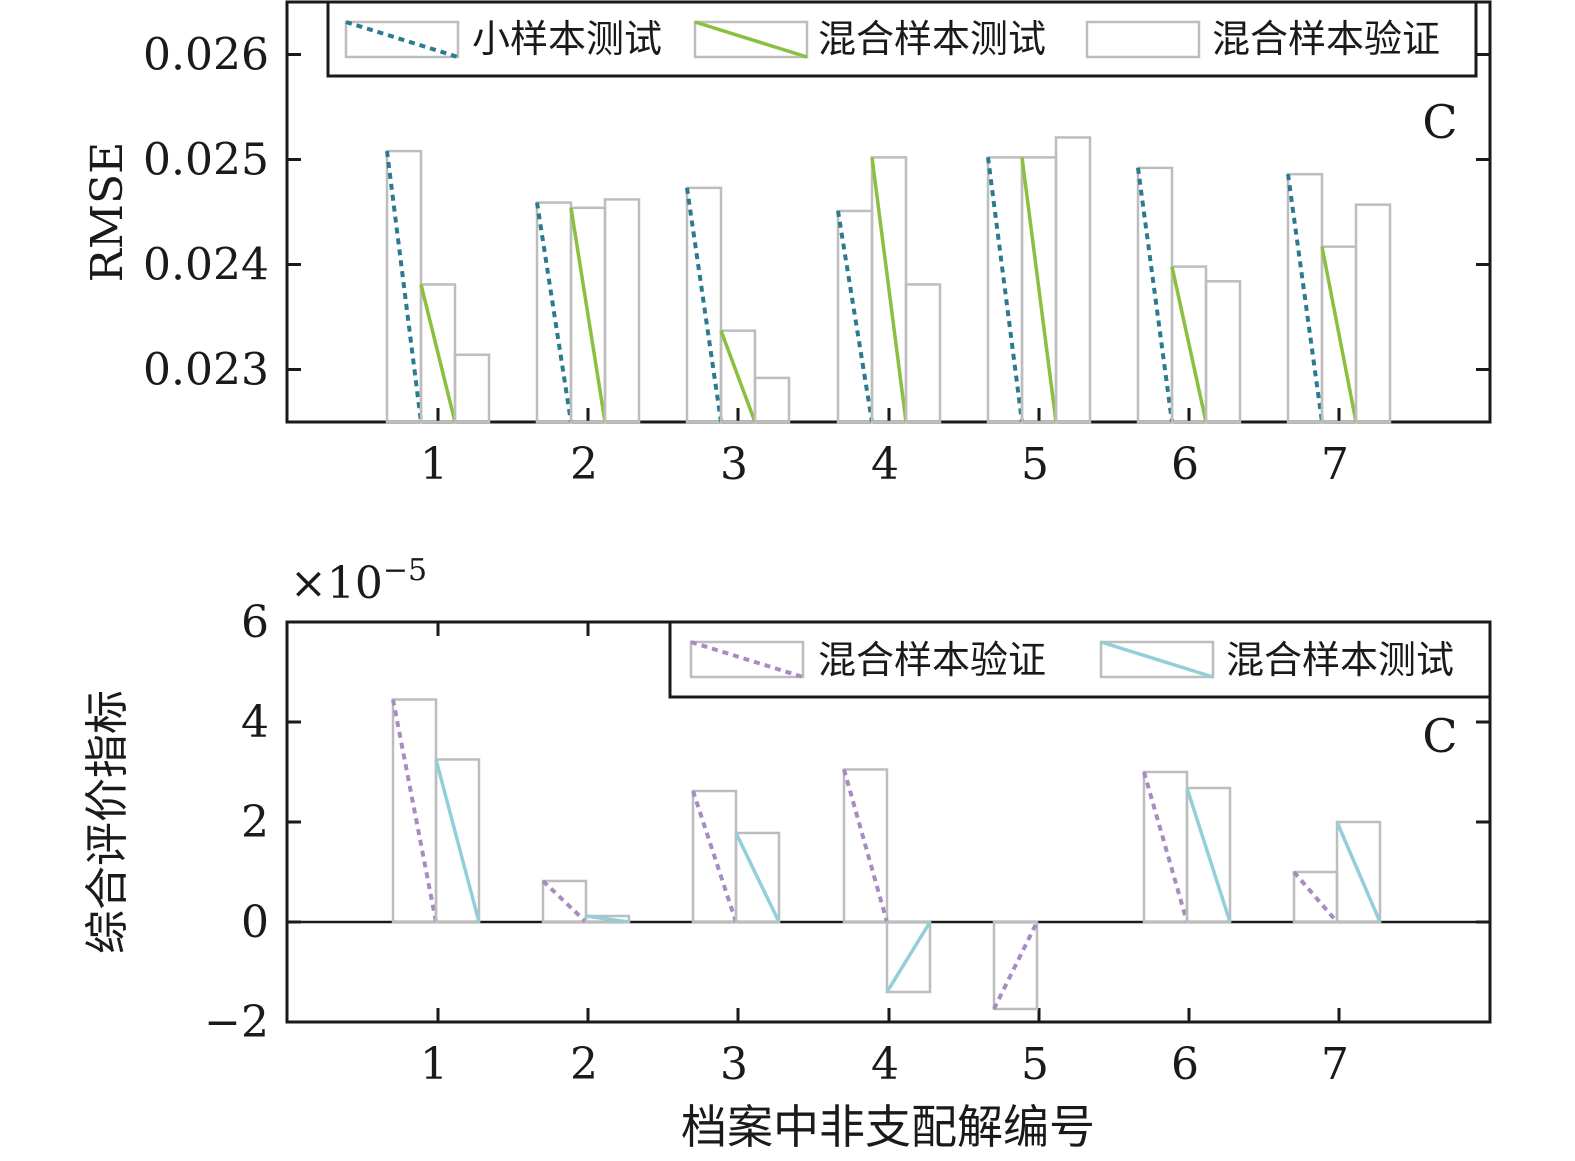 The width and height of the screenshot is (1575, 1161). I want to click on rmse-xtick-label: 5, so click(1035, 464).